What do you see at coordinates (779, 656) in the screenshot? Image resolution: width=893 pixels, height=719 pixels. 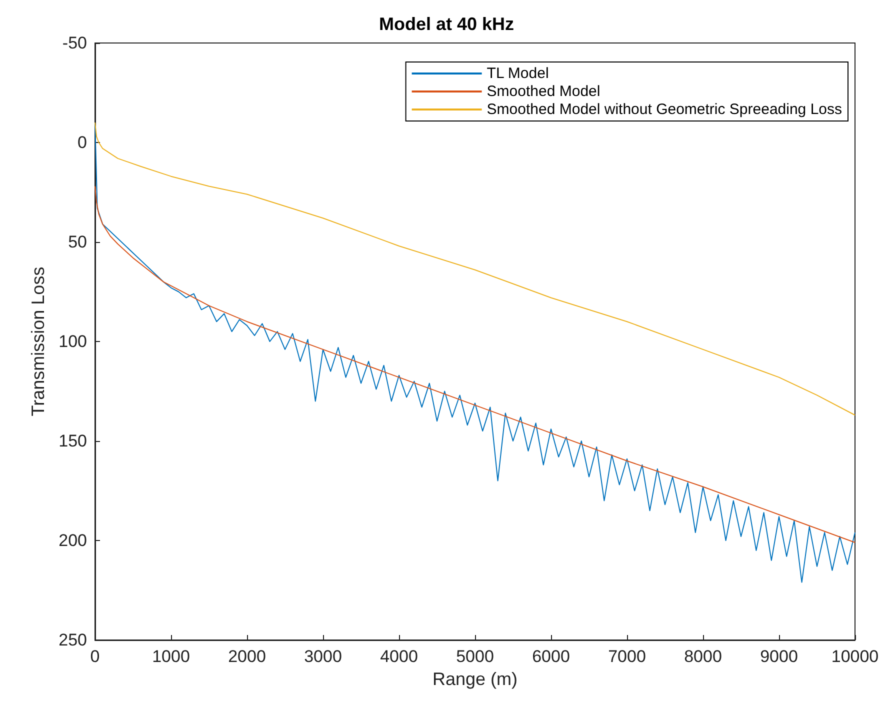 I see `x-tick-label: 9000` at bounding box center [779, 656].